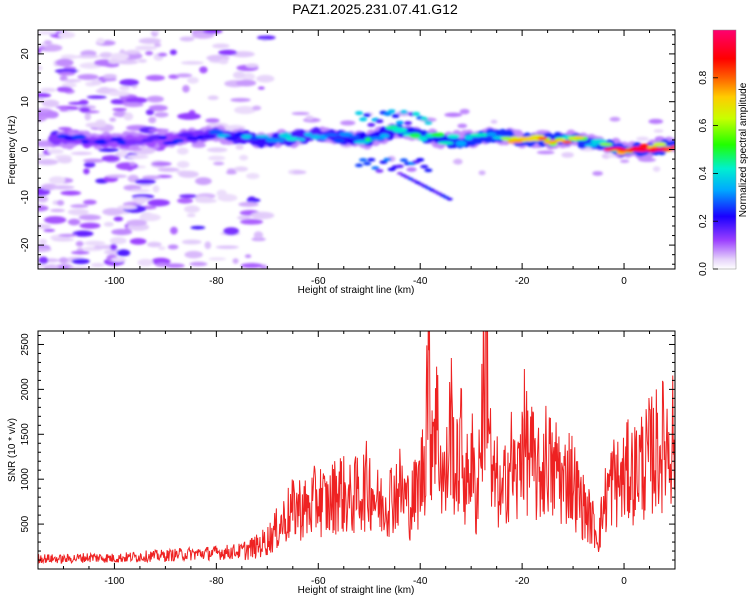  I want to click on snr-x-tick-label: -40, so click(420, 581).